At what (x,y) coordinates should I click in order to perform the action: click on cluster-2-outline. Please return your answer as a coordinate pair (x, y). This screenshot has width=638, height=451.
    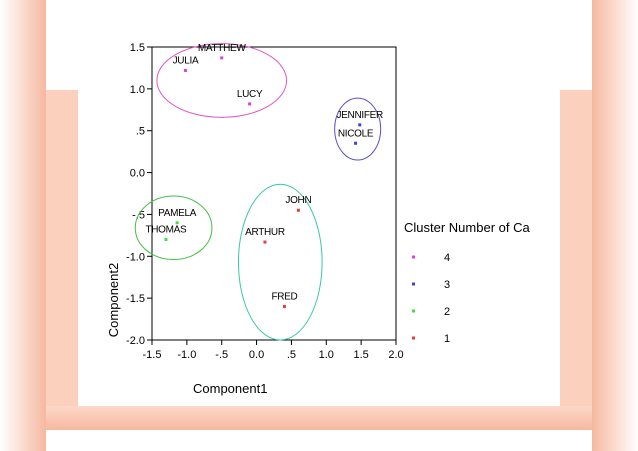
    Looking at the image, I should click on (173, 228).